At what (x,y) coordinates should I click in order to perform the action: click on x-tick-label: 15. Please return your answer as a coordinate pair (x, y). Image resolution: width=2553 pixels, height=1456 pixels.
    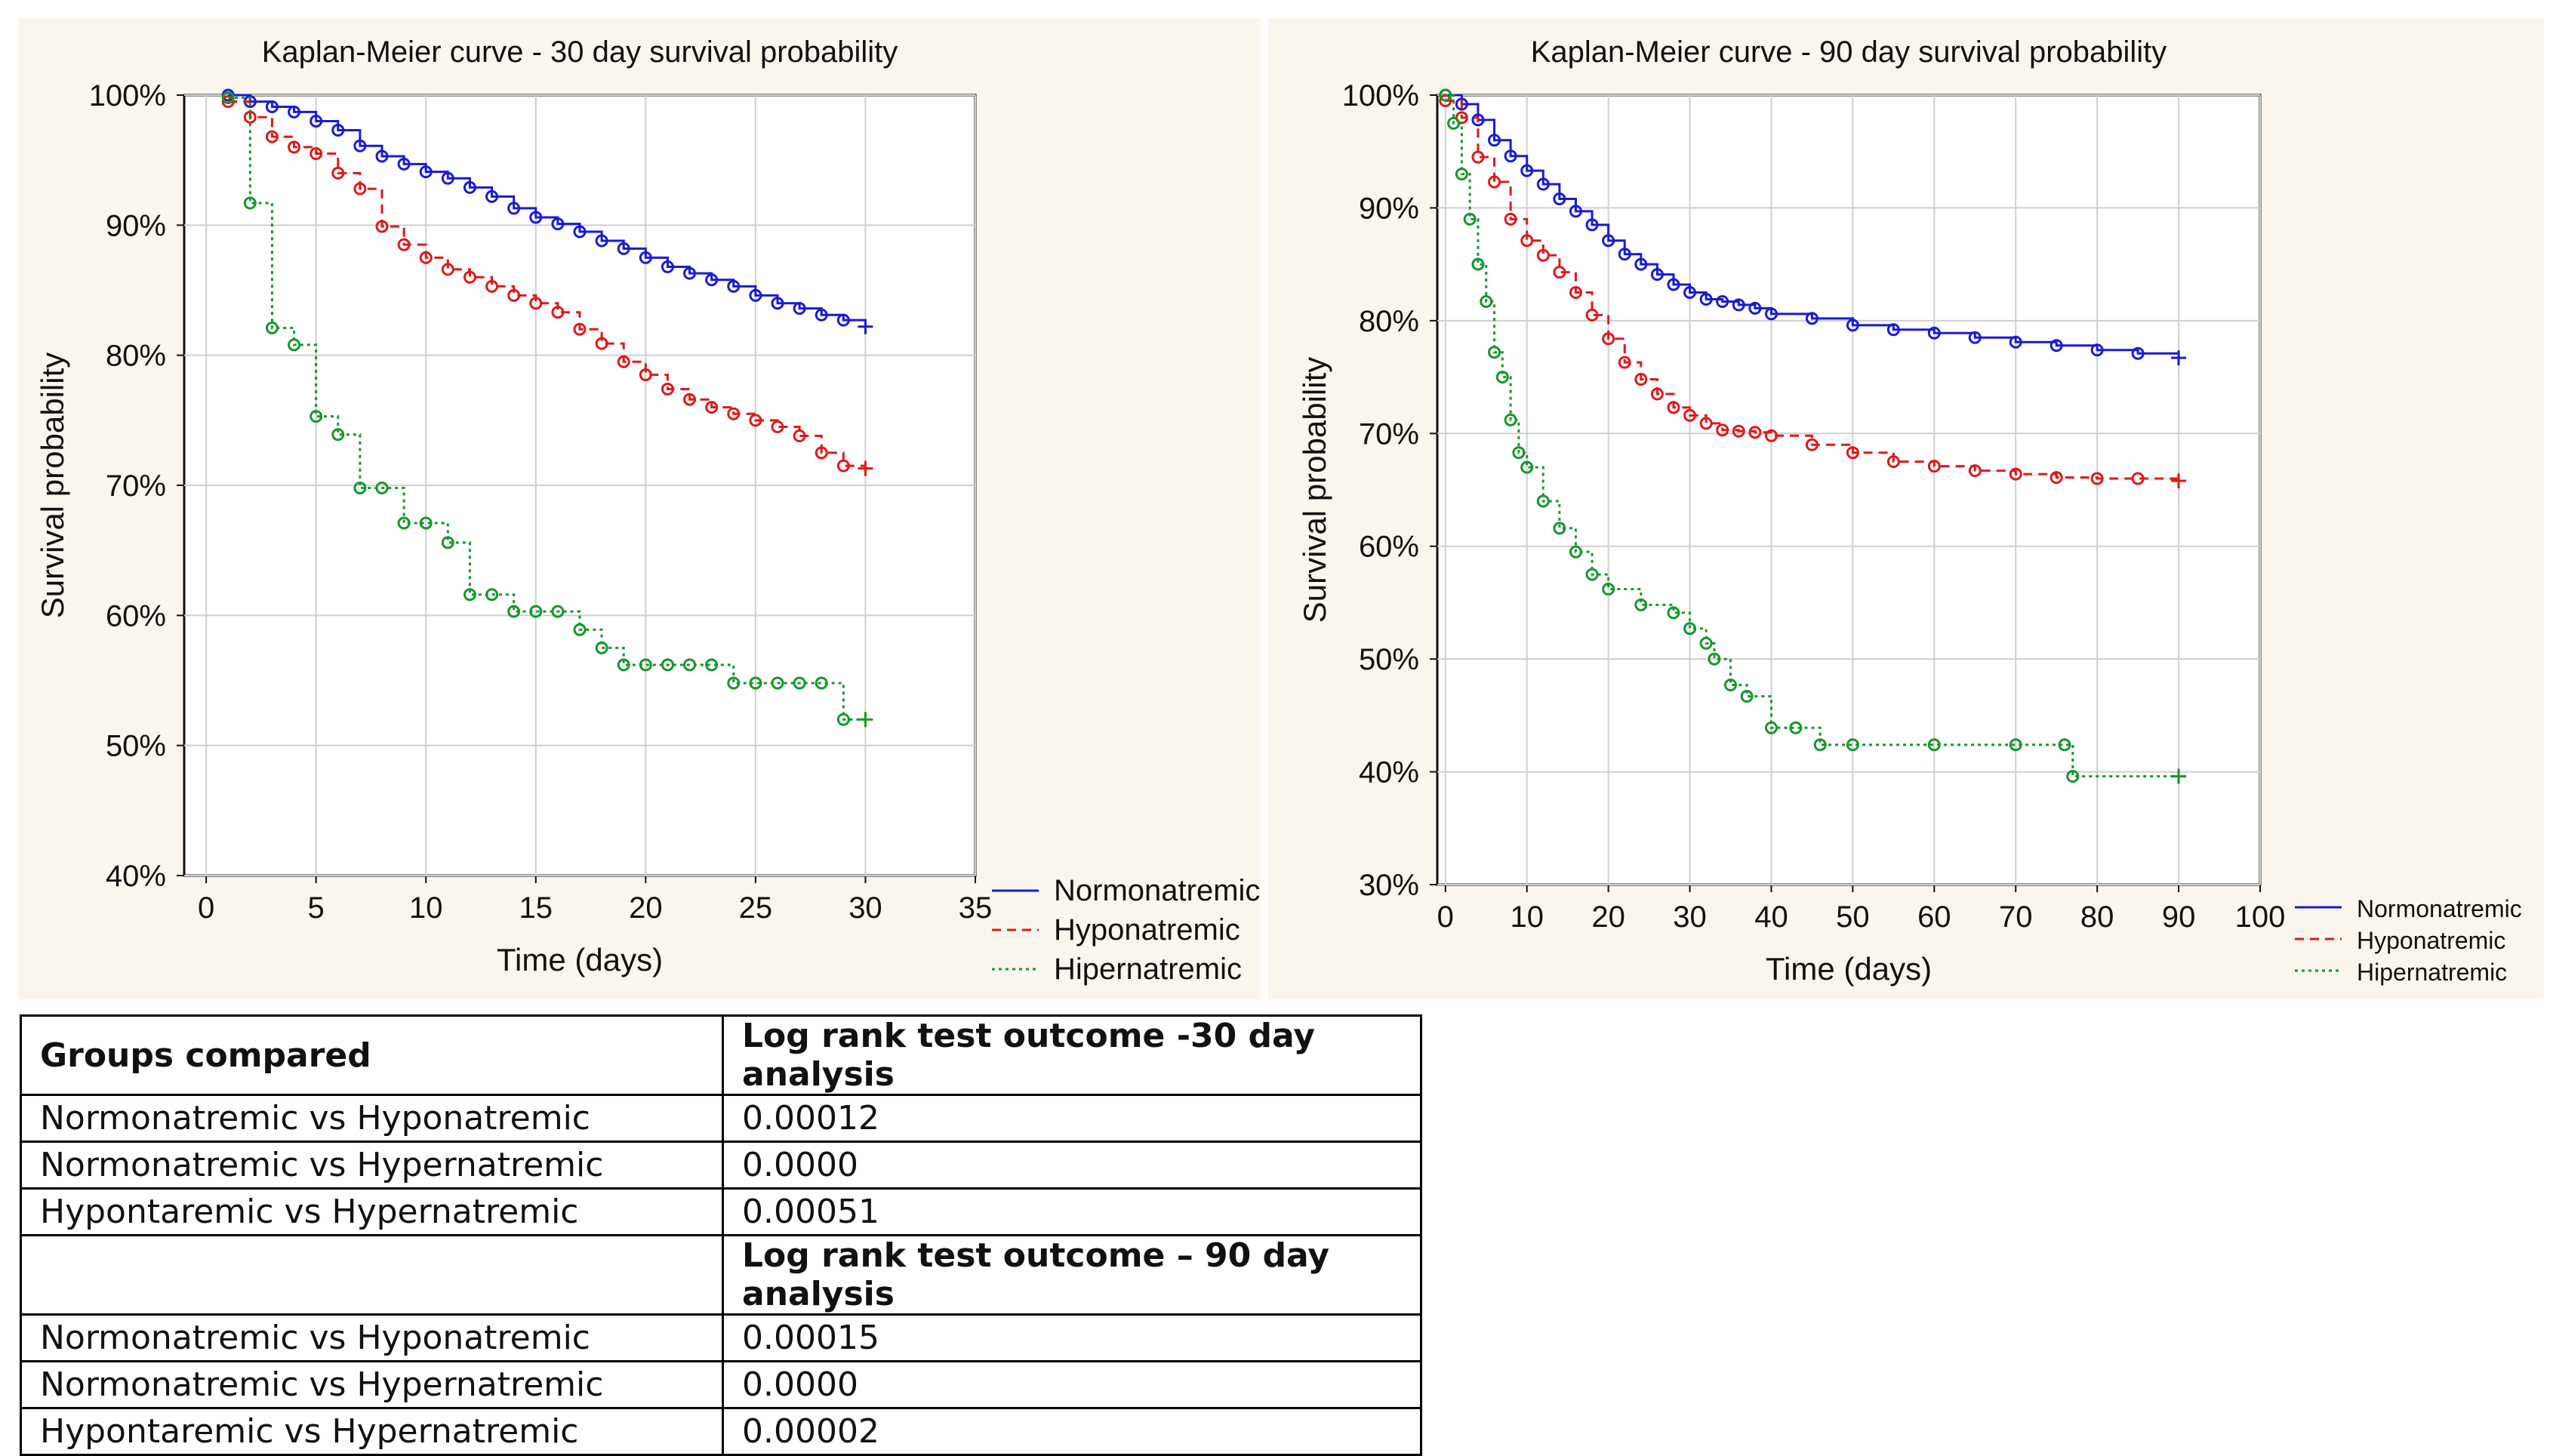
    Looking at the image, I should click on (536, 908).